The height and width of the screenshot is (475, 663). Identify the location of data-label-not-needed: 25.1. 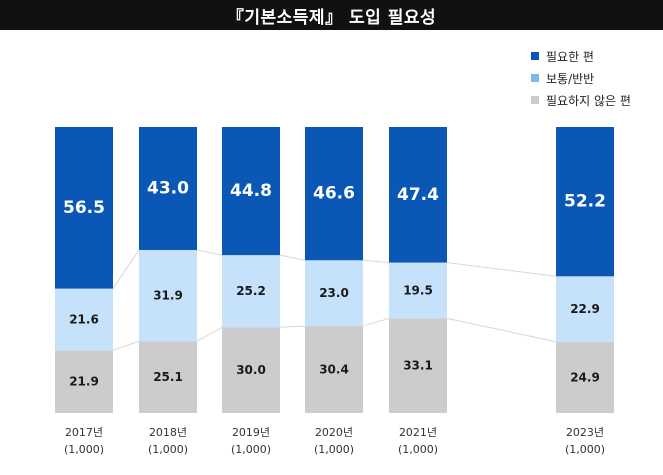
(168, 377).